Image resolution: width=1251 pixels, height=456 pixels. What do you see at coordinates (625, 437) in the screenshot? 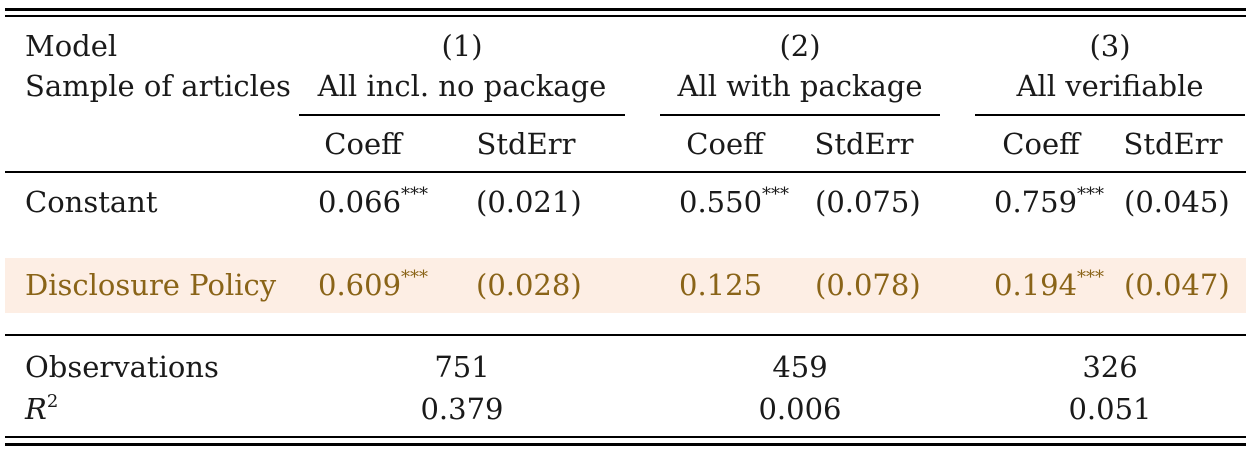
I see `bottom-rule-inner` at bounding box center [625, 437].